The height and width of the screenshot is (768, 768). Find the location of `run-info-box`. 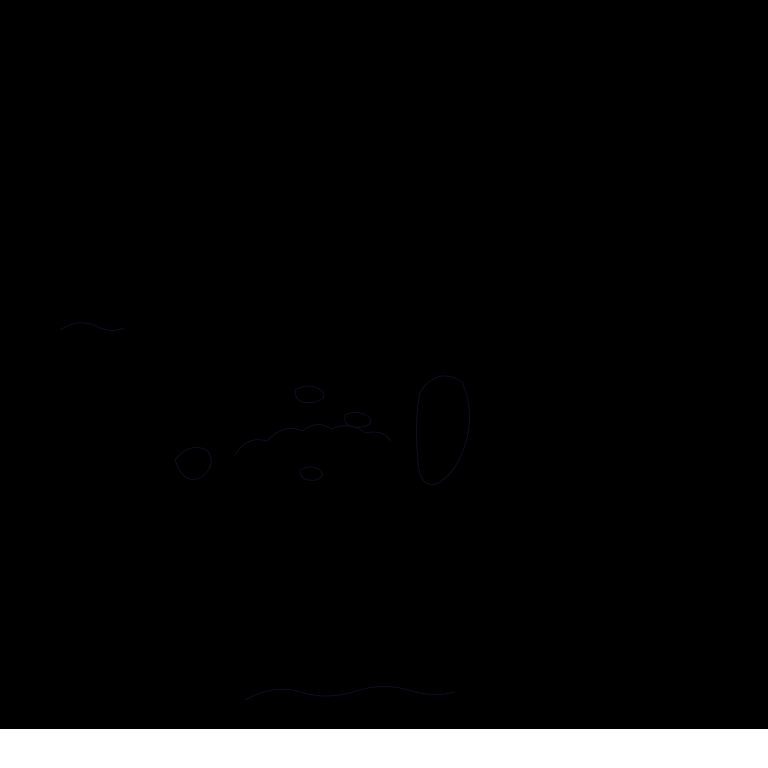

run-info-box is located at coordinates (585, 17).